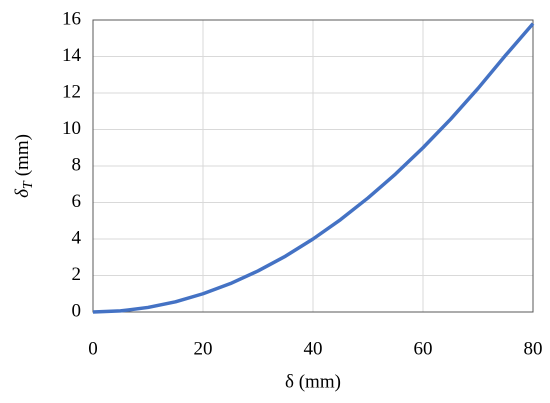 This screenshot has width=550, height=403. What do you see at coordinates (423, 348) in the screenshot?
I see `x-tick-label: 60` at bounding box center [423, 348].